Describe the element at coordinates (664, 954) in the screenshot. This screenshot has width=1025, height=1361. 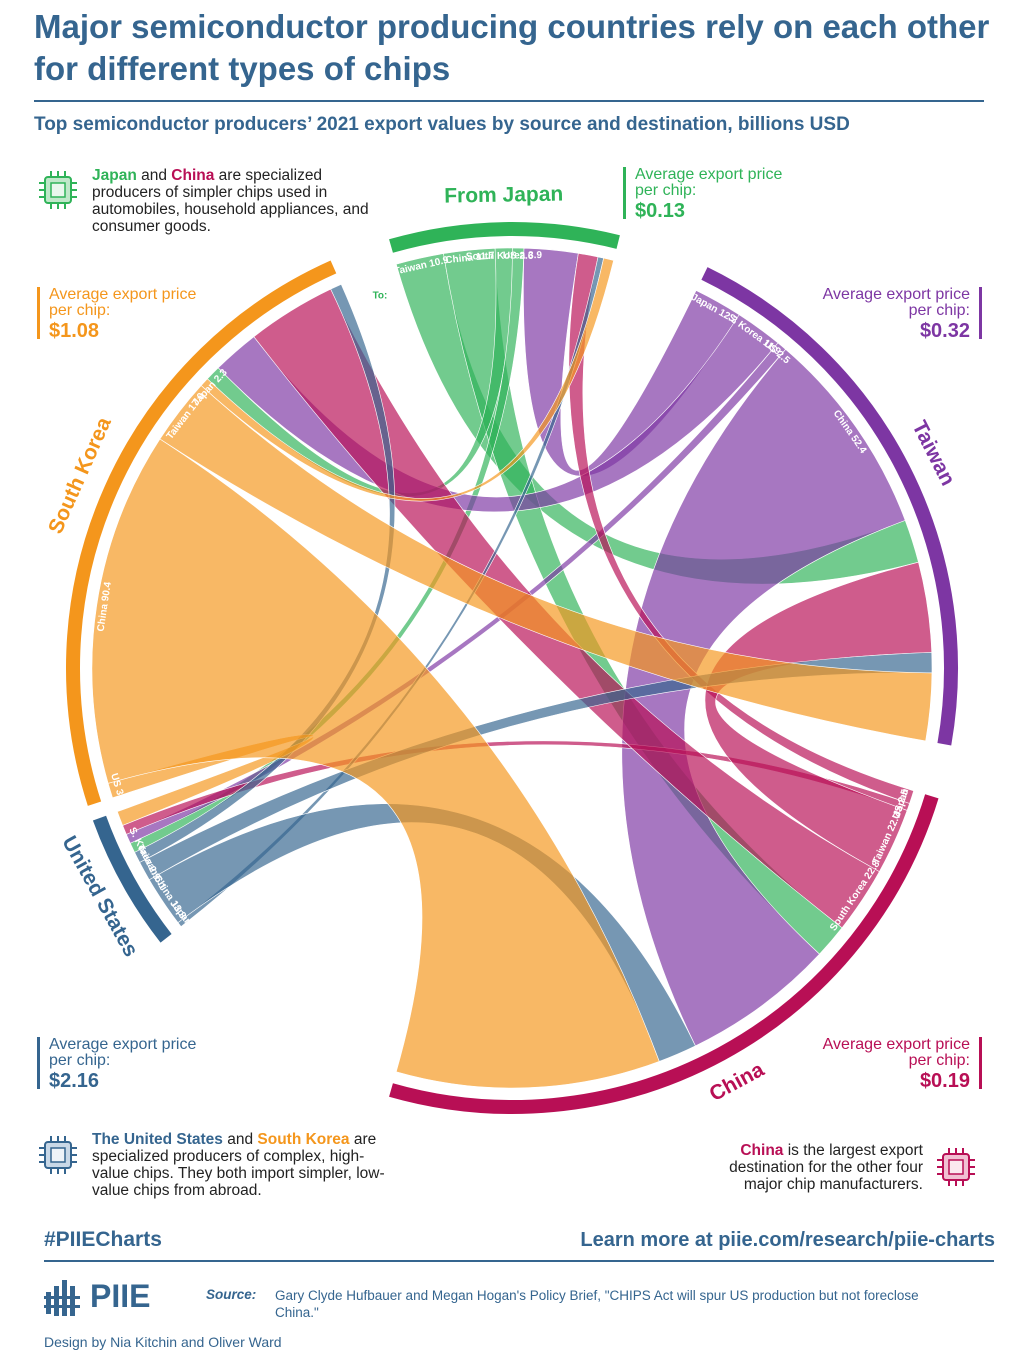
I see `arc-china` at that location.